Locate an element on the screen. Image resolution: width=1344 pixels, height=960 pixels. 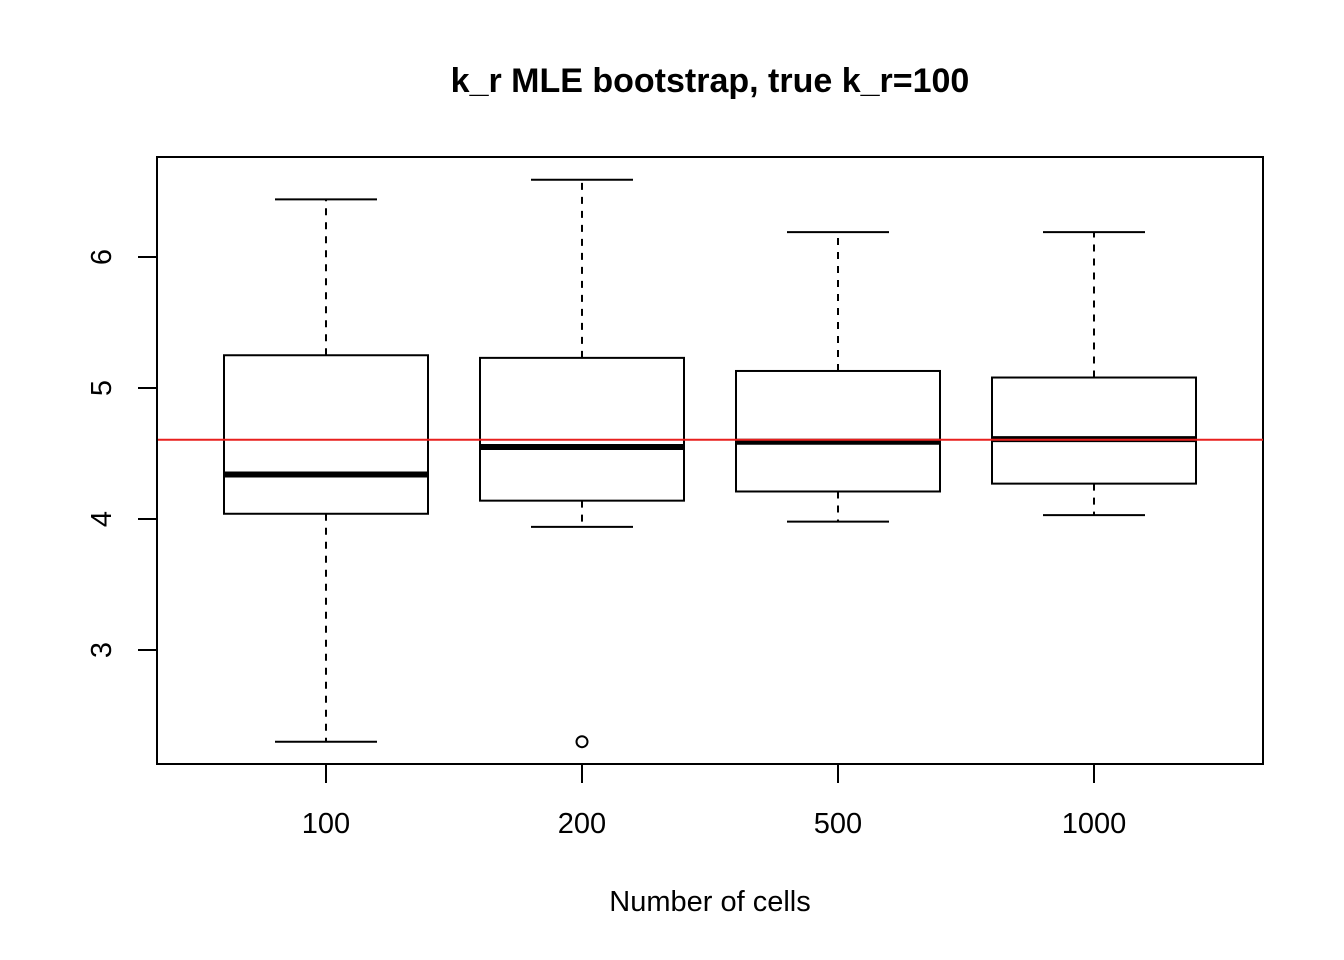
x-axis: 100 200 500 1000 is located at coordinates (714, 802).